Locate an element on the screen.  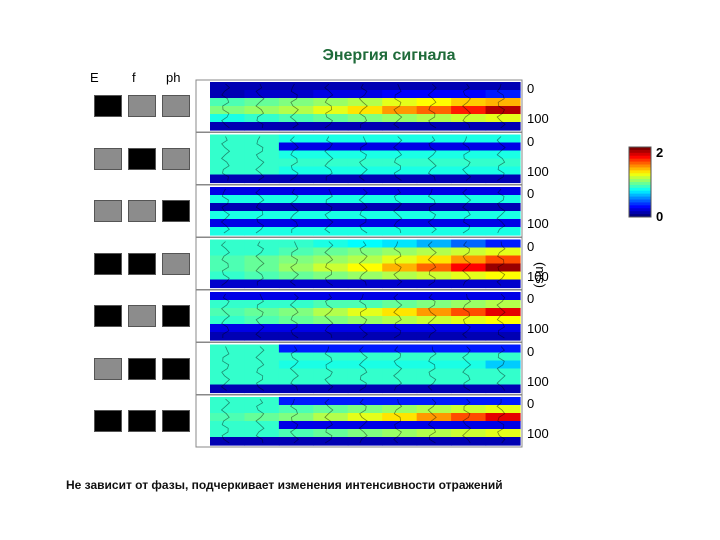
y-tick-label-2-100: 100 is located at coordinates (538, 171).